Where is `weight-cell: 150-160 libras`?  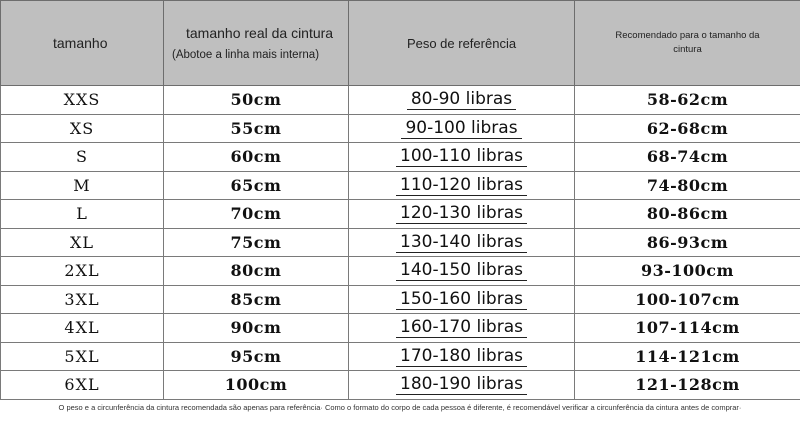
weight-cell: 150-160 libras is located at coordinates (461, 299).